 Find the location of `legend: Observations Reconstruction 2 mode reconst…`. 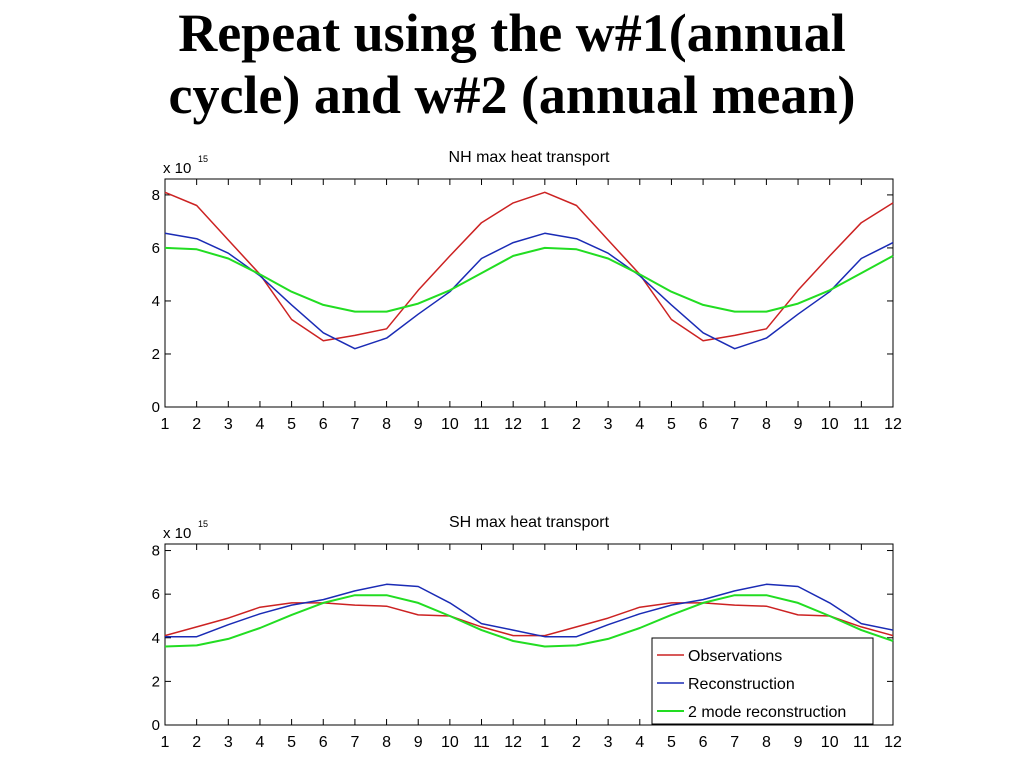

legend: Observations Reconstruction 2 mode reconst… is located at coordinates (762, 681).